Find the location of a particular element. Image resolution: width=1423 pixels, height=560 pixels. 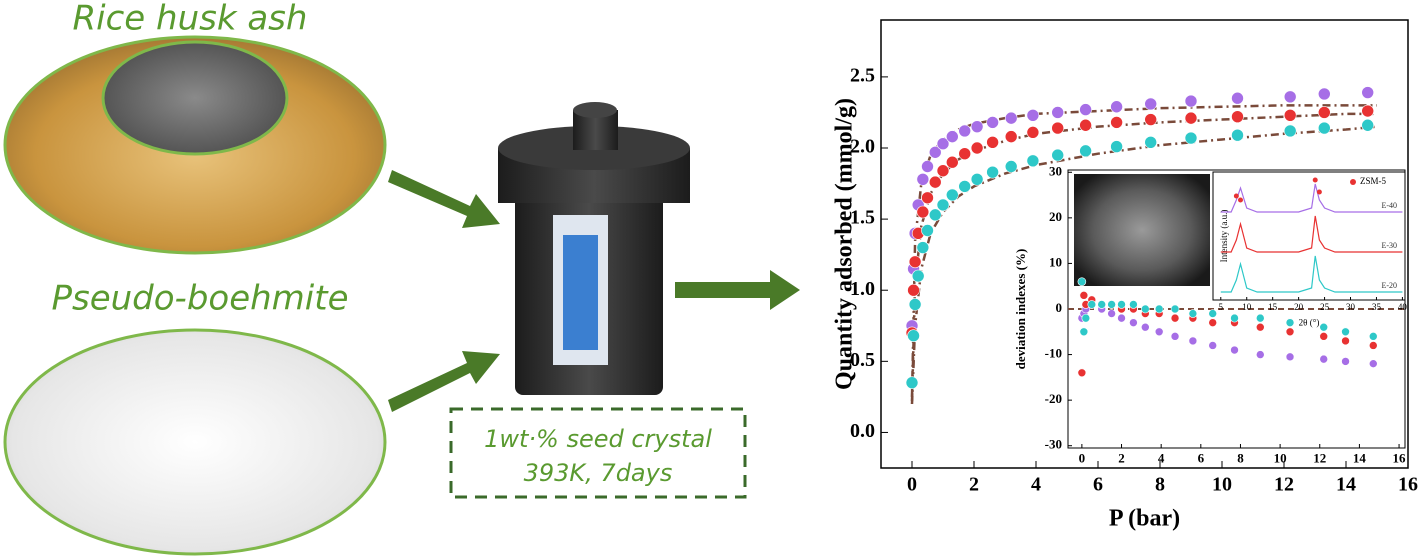

x-tick-label: 8 is located at coordinates (1160, 485).